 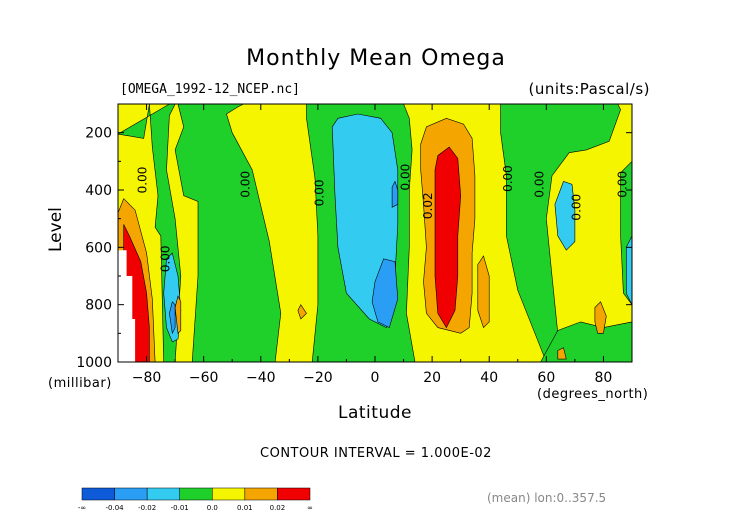 I want to click on y-axis-label: Level, so click(x=56, y=229).